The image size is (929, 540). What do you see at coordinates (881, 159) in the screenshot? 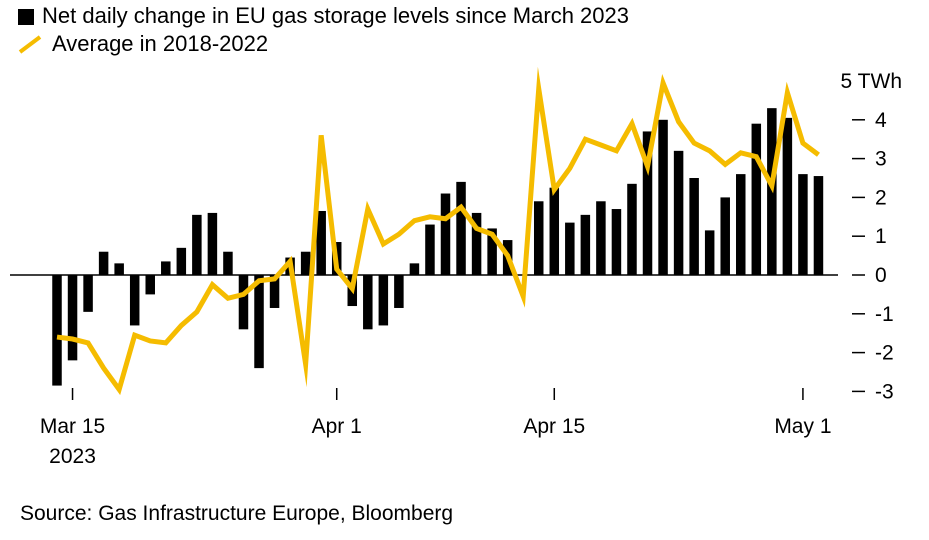
I see `y-tick-label: 3` at bounding box center [881, 159].